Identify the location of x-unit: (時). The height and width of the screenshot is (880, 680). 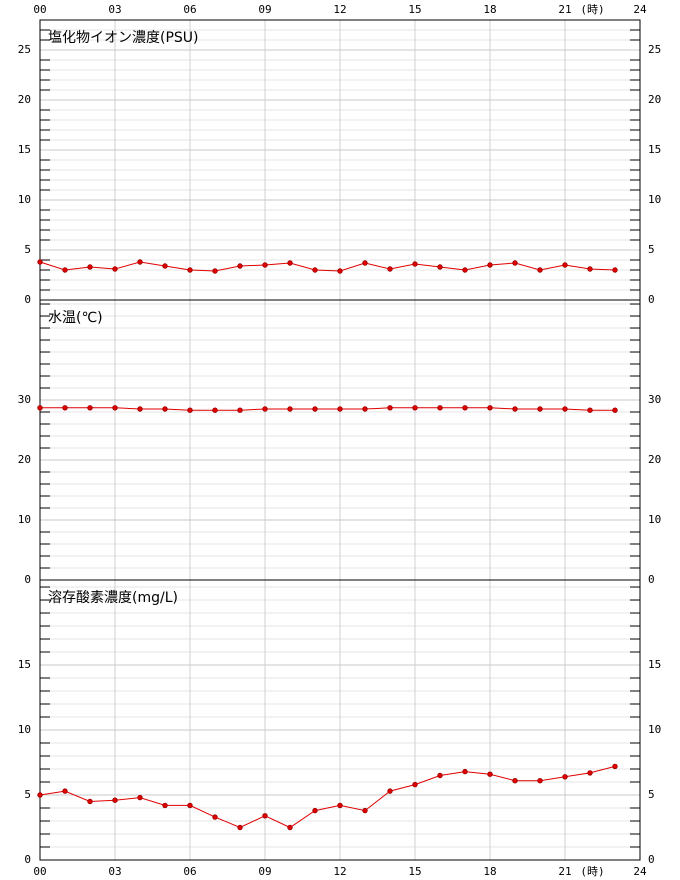
(592, 871).